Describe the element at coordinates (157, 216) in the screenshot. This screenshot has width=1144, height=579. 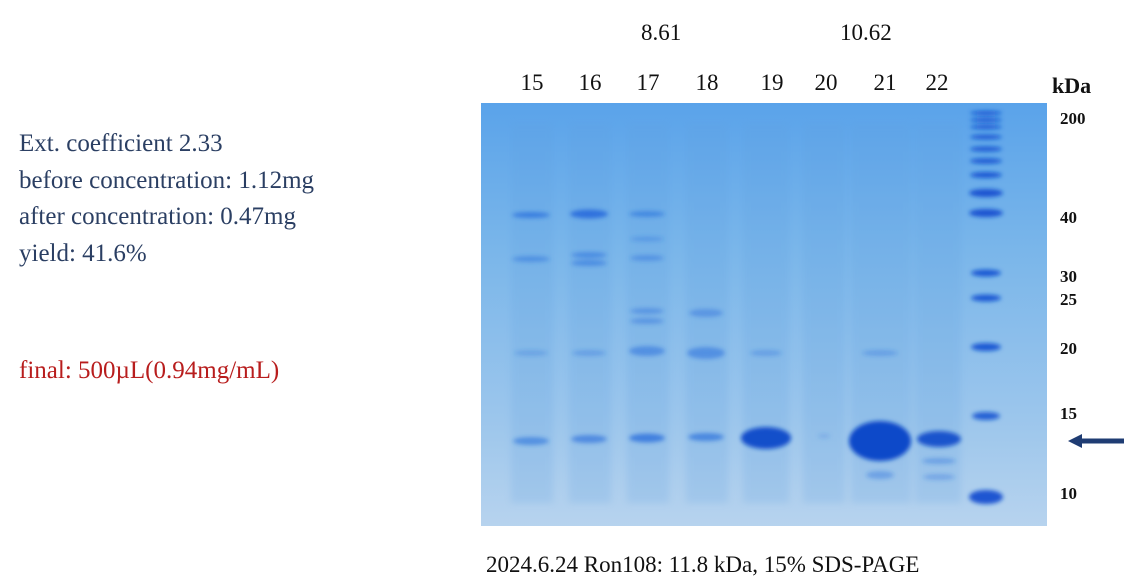
I see `after-concentration-text: after concentration: 0.47mg` at that location.